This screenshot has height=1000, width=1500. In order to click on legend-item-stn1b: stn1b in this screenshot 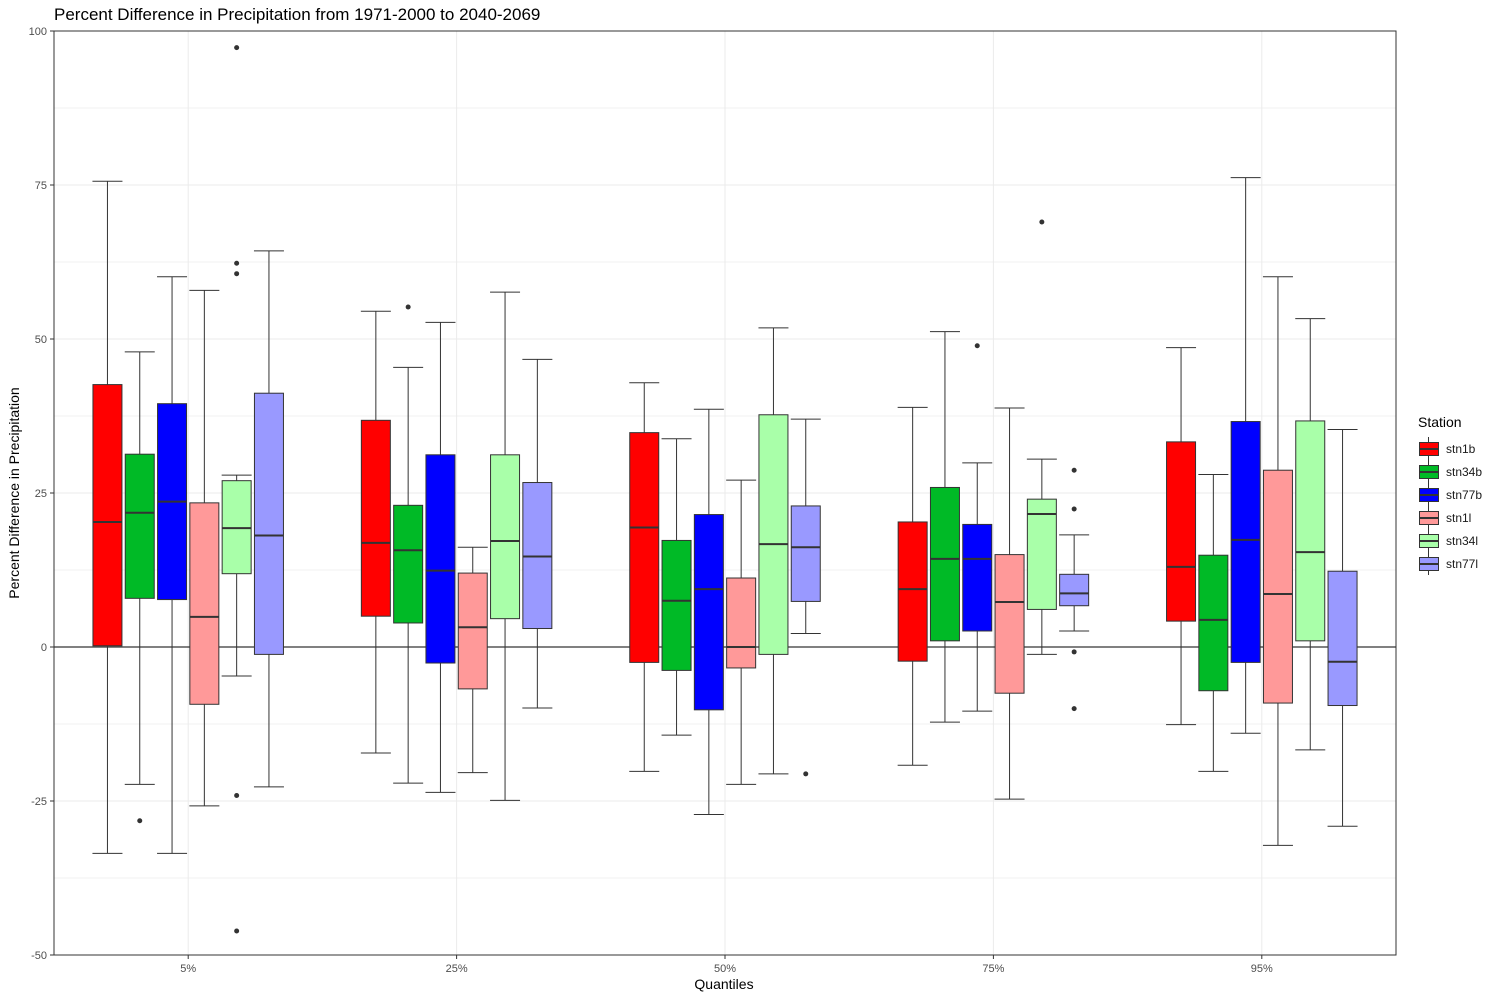, I will do `click(1450, 448)`.